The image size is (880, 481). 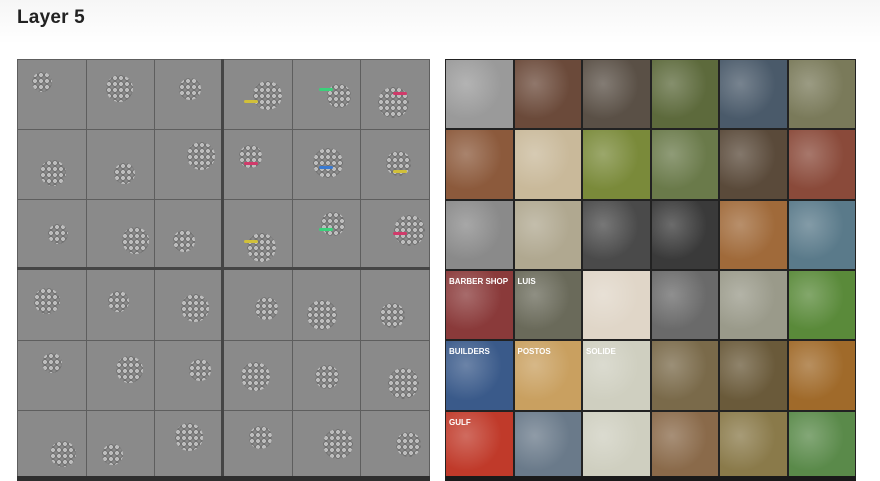 I want to click on image-patch: SOLIDE, so click(x=616, y=375).